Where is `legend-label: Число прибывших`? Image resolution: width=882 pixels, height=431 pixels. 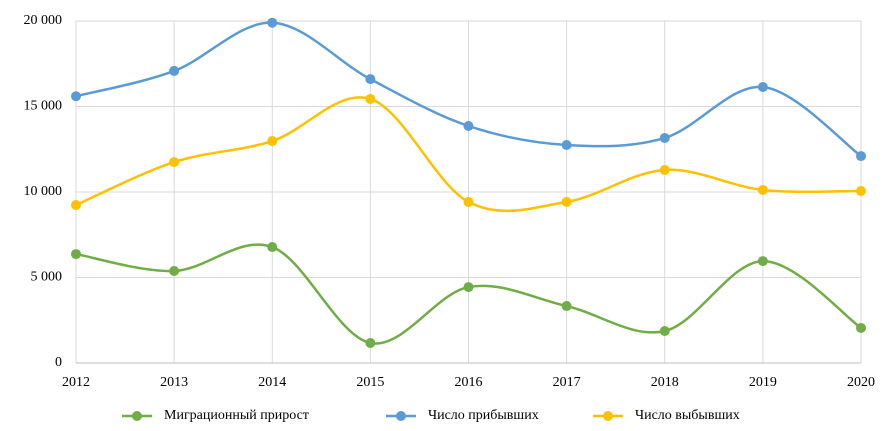
legend-label: Число прибывших is located at coordinates (483, 415).